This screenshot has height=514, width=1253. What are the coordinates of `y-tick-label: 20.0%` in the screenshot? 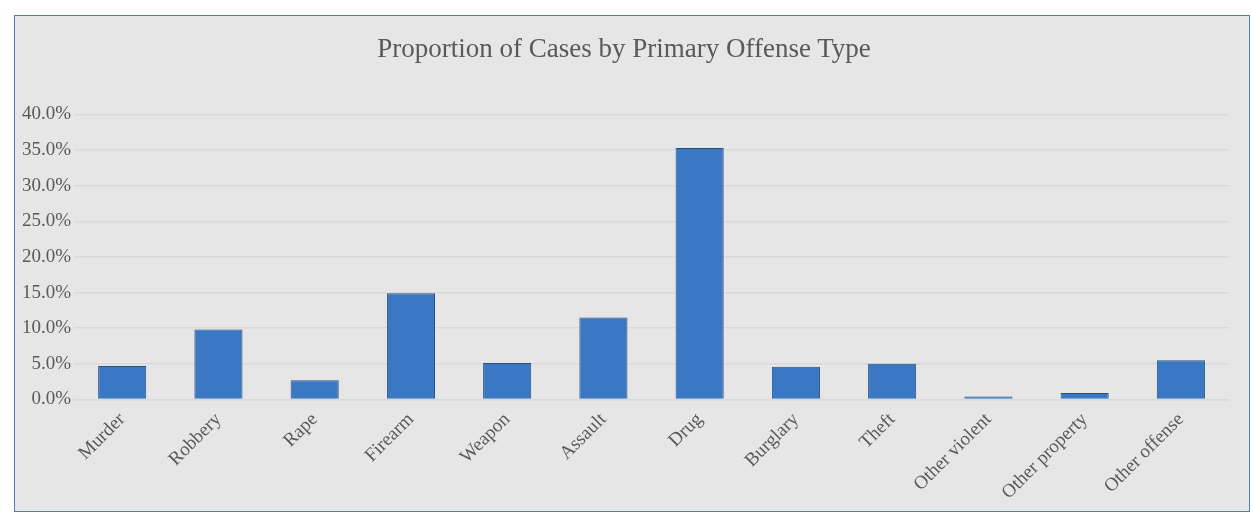 It's located at (47, 255).